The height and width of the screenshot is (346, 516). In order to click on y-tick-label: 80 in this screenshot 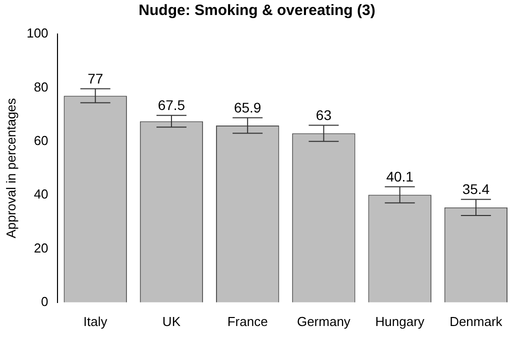, I will do `click(41, 86)`.